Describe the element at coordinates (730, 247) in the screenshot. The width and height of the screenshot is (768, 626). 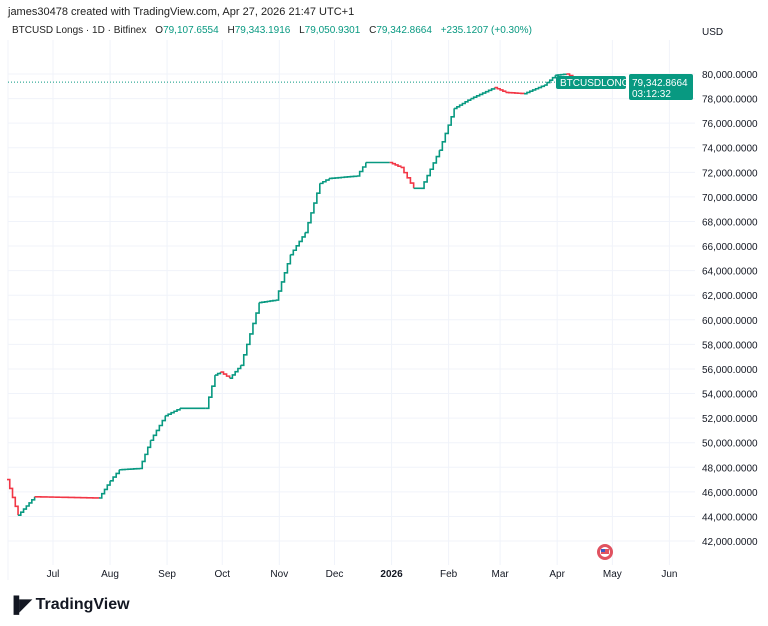
I see `y-tick-label: 66,000.0000` at that location.